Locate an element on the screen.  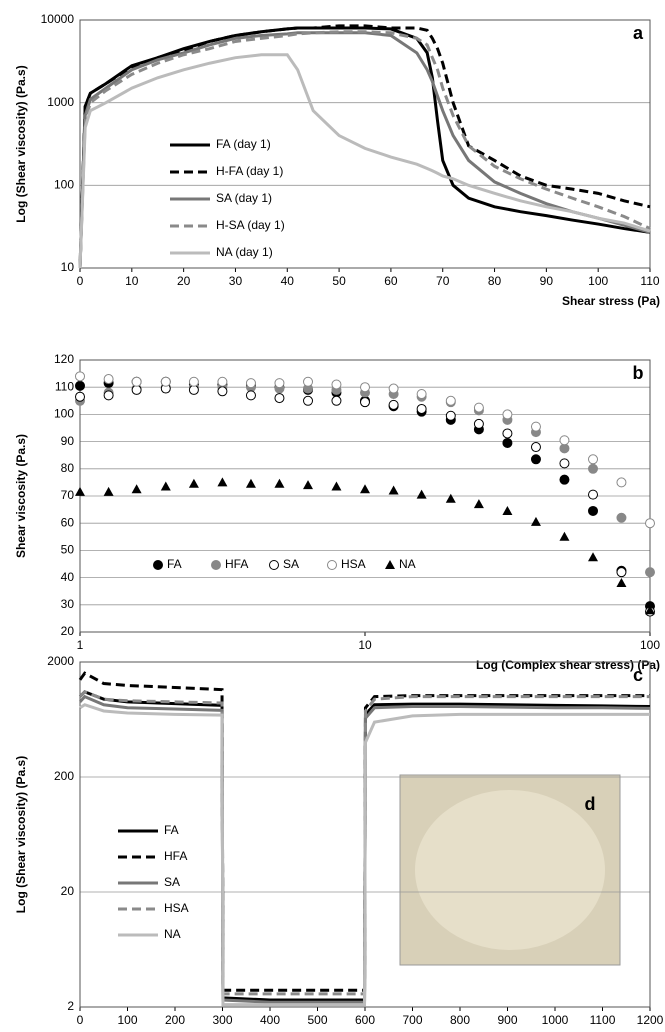
x-tick-label: 1 is located at coordinates (80, 645).